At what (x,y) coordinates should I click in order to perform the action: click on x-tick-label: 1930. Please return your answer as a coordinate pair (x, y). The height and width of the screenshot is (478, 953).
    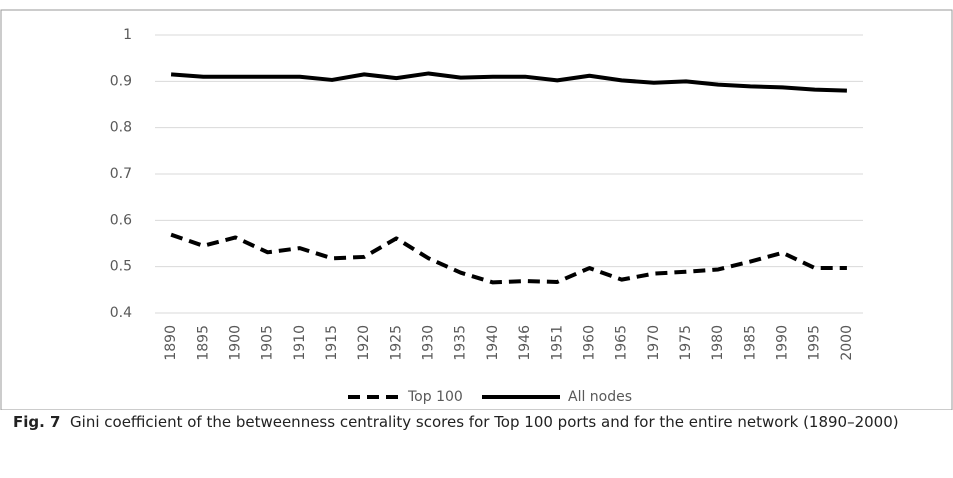
    Looking at the image, I should click on (429, 343).